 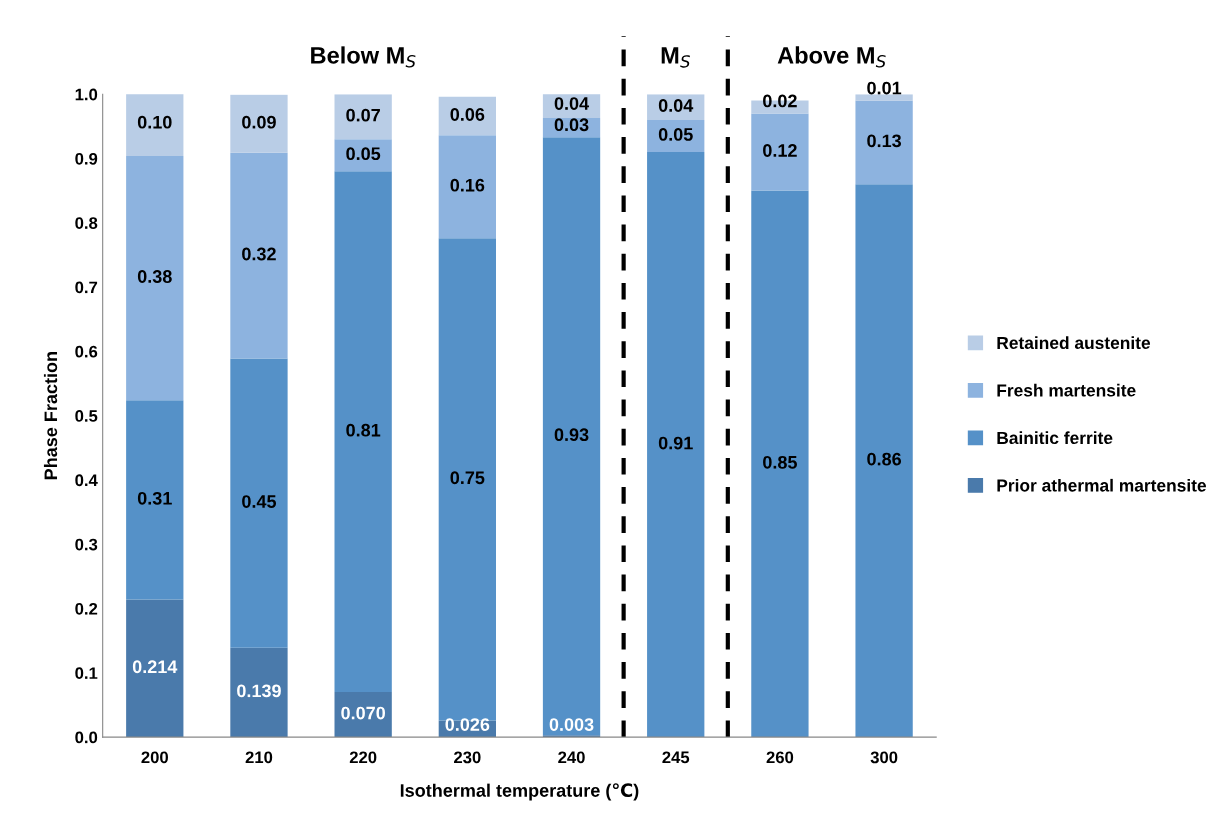 What do you see at coordinates (86, 94) in the screenshot?
I see `y-tick-label: 1.0` at bounding box center [86, 94].